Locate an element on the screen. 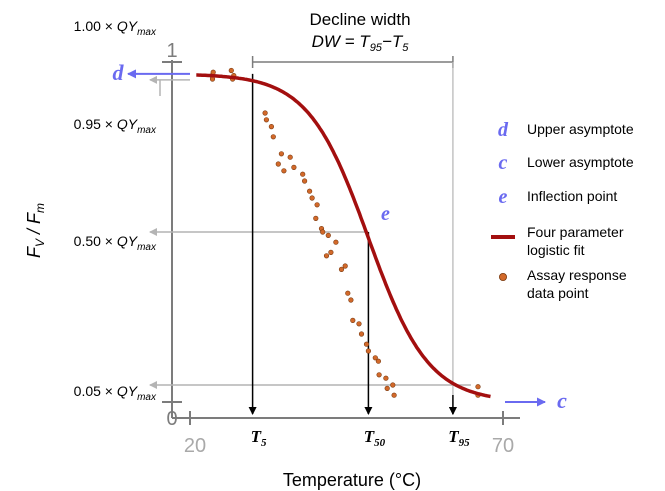  y-axis: 1 0 is located at coordinates (172, 235).